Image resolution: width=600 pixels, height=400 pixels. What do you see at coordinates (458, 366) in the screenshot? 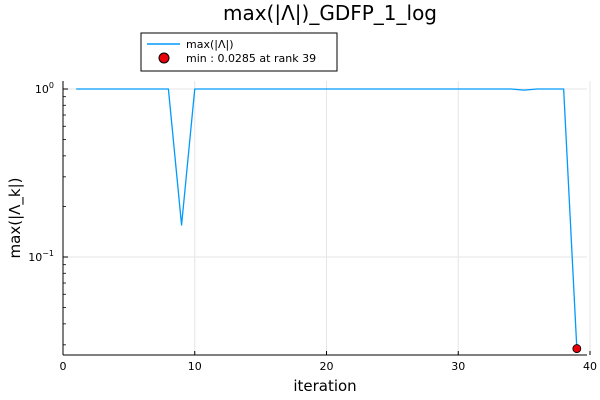
I see `x-tick-label: 30` at bounding box center [458, 366].